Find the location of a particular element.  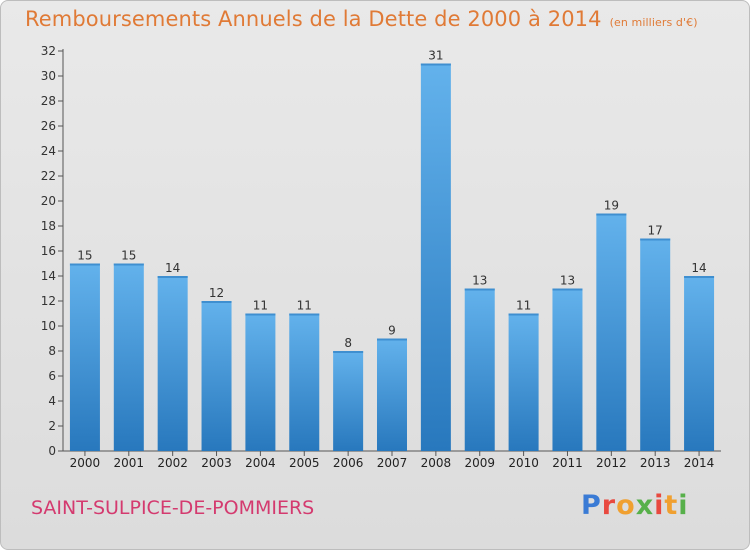

y-tick-label: 8 is located at coordinates (52, 351).